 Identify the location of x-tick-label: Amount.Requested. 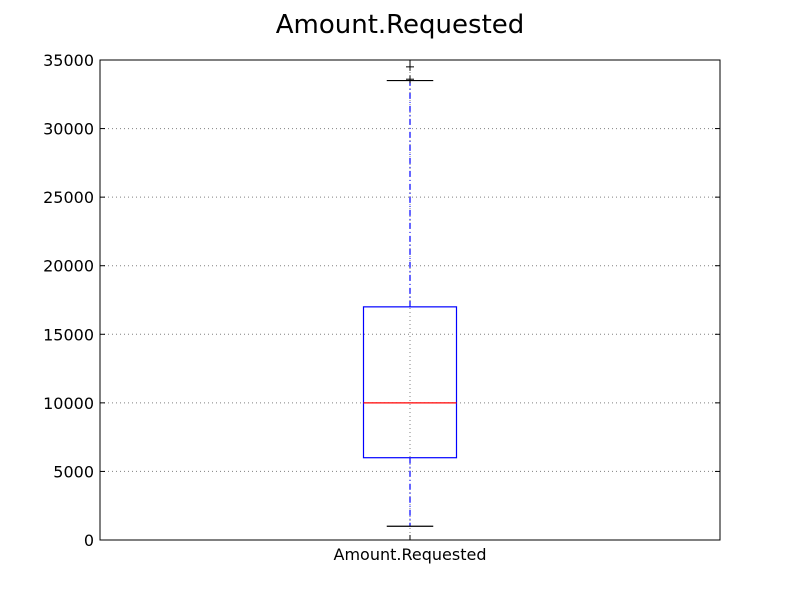
(410, 554).